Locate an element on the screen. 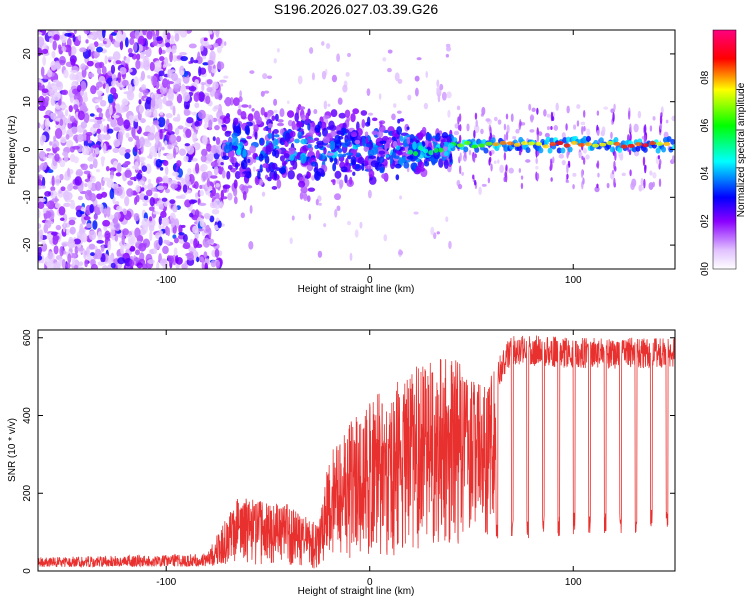  chart-title: S196.2026.027.03.39.G26 is located at coordinates (356, 9).